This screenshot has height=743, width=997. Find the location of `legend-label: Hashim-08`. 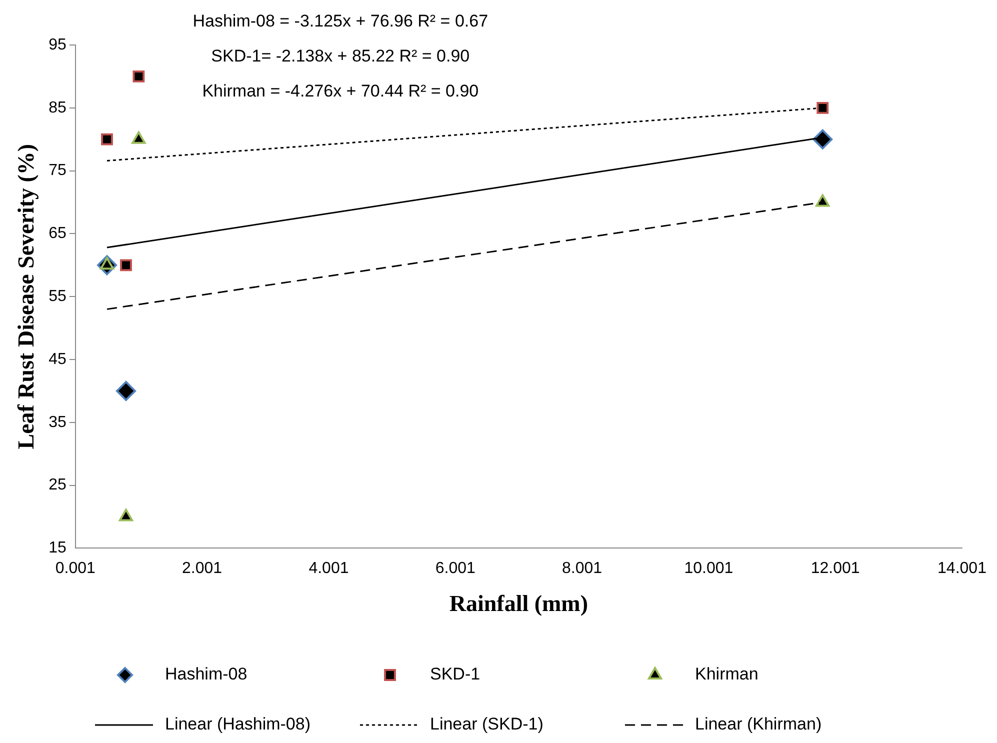

legend-label: Hashim-08 is located at coordinates (206, 674).